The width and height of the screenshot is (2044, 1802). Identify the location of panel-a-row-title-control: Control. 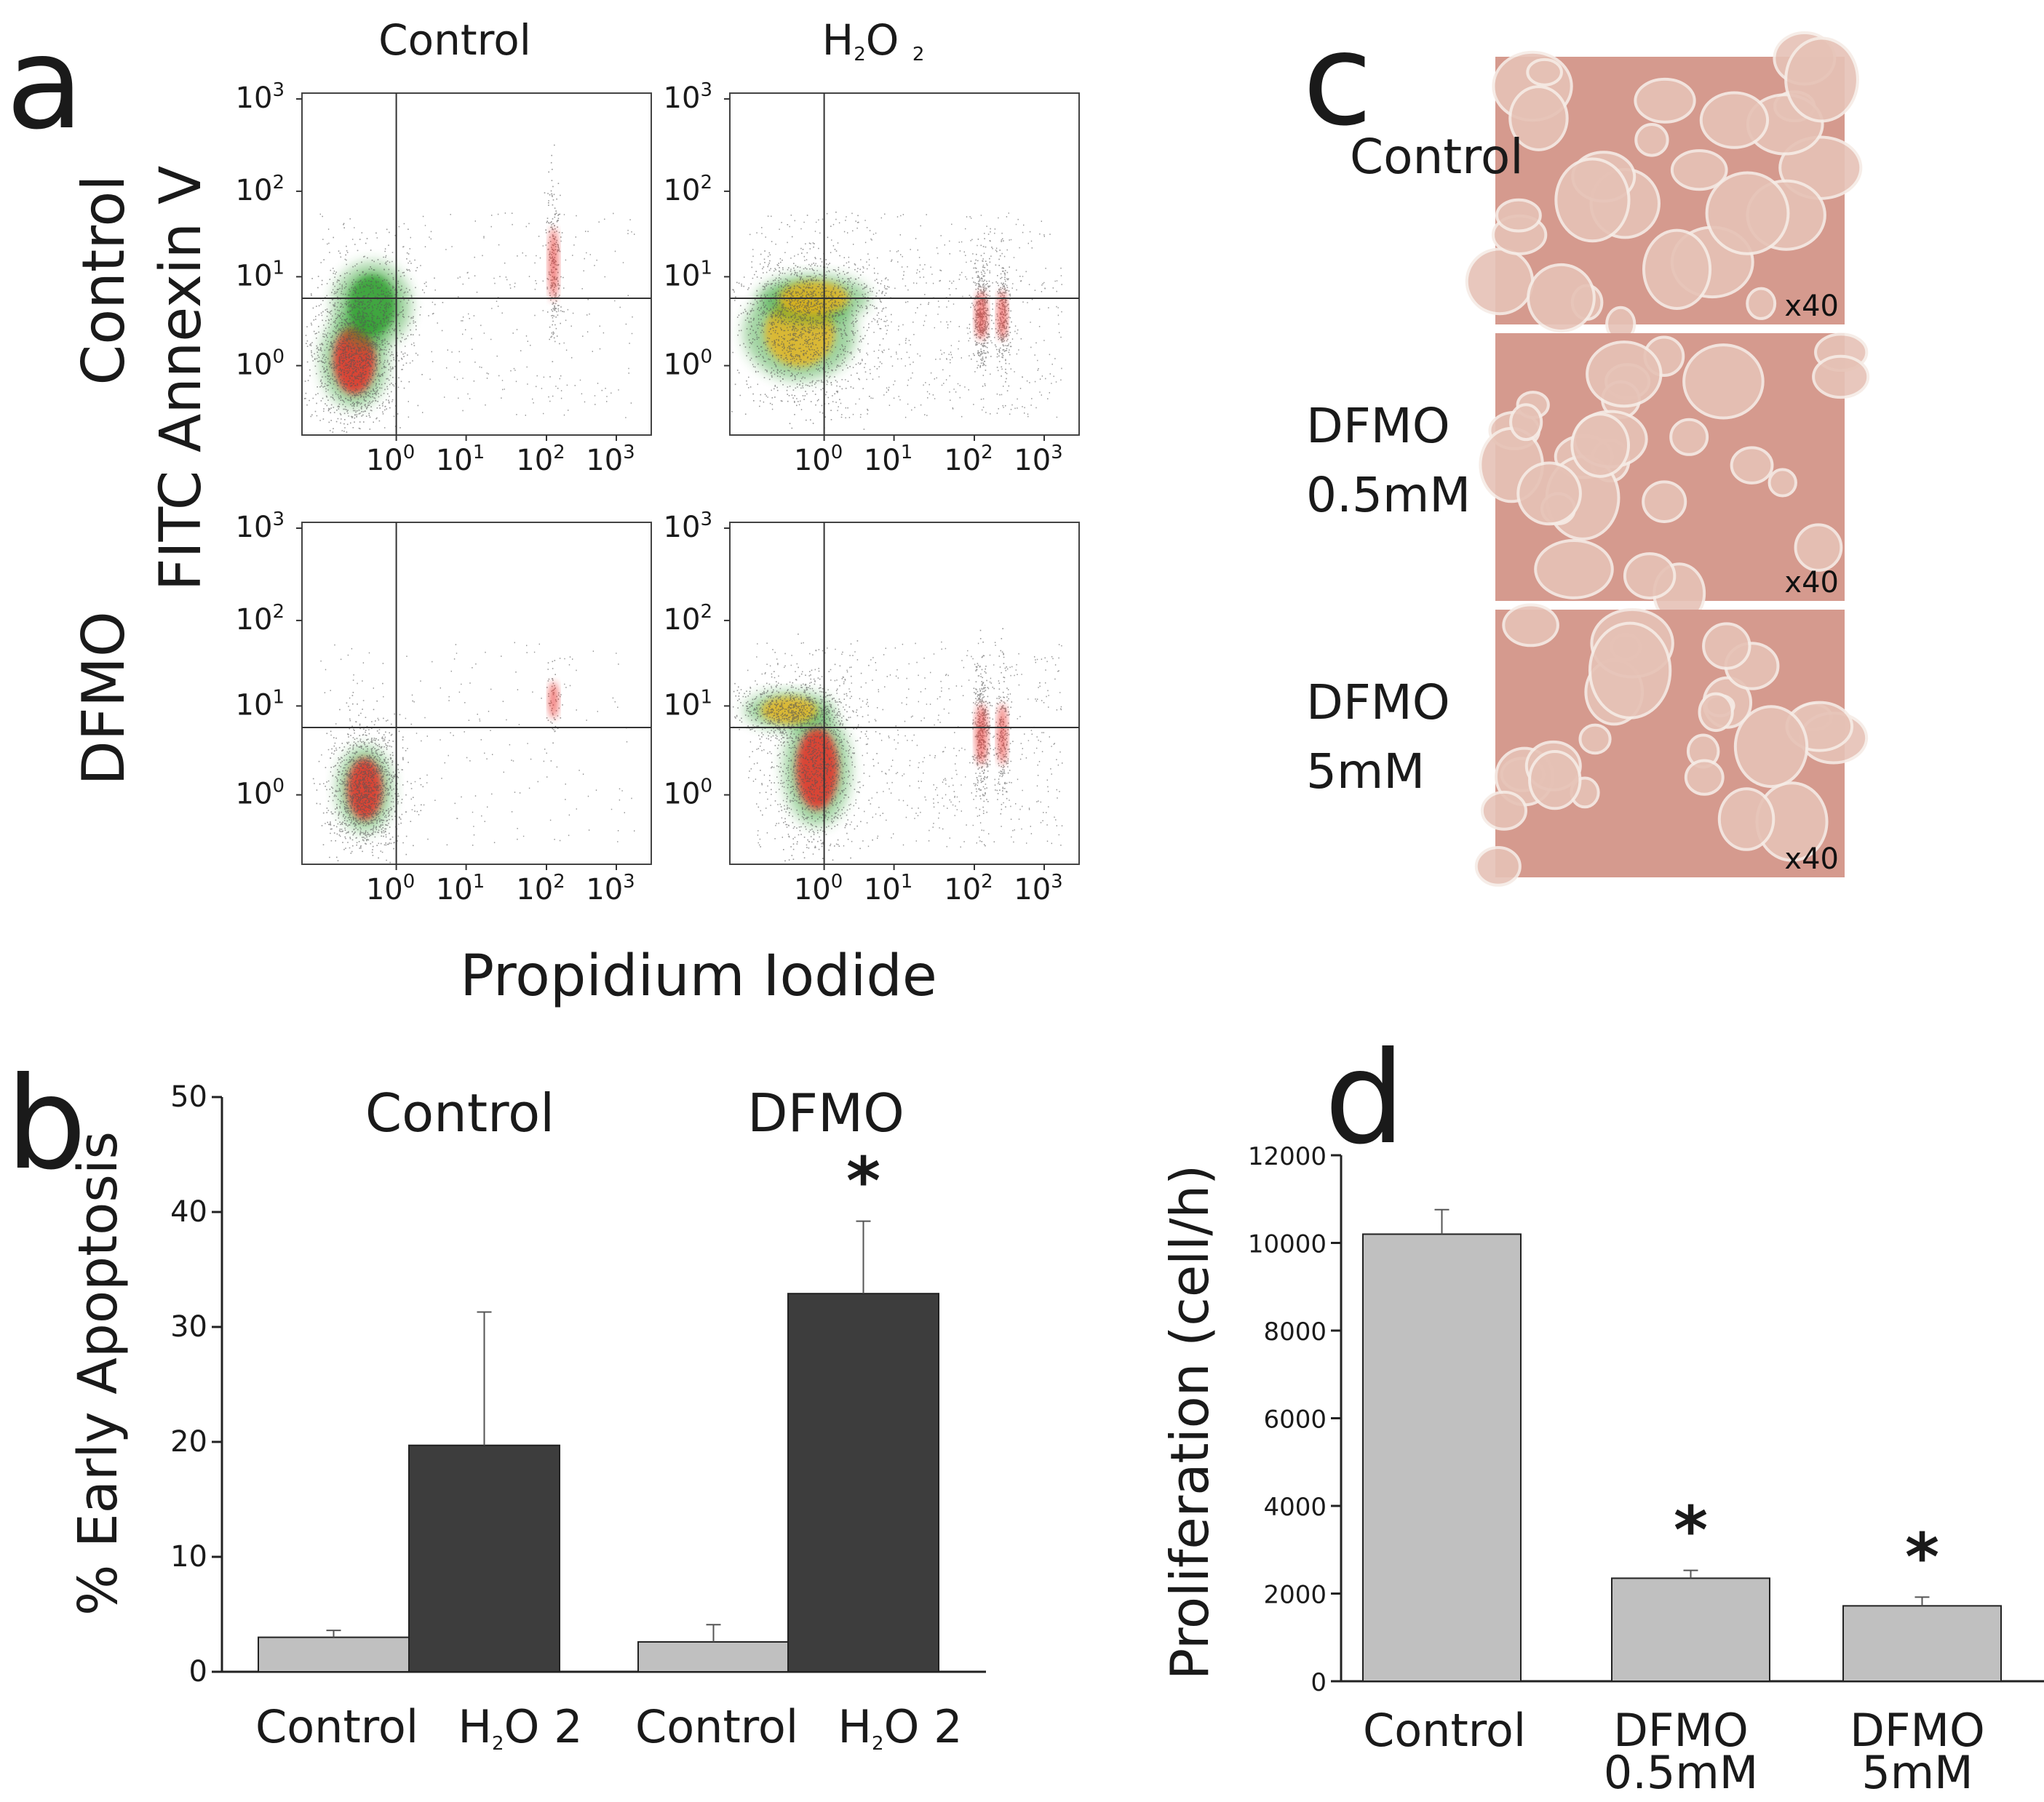
(104, 280).